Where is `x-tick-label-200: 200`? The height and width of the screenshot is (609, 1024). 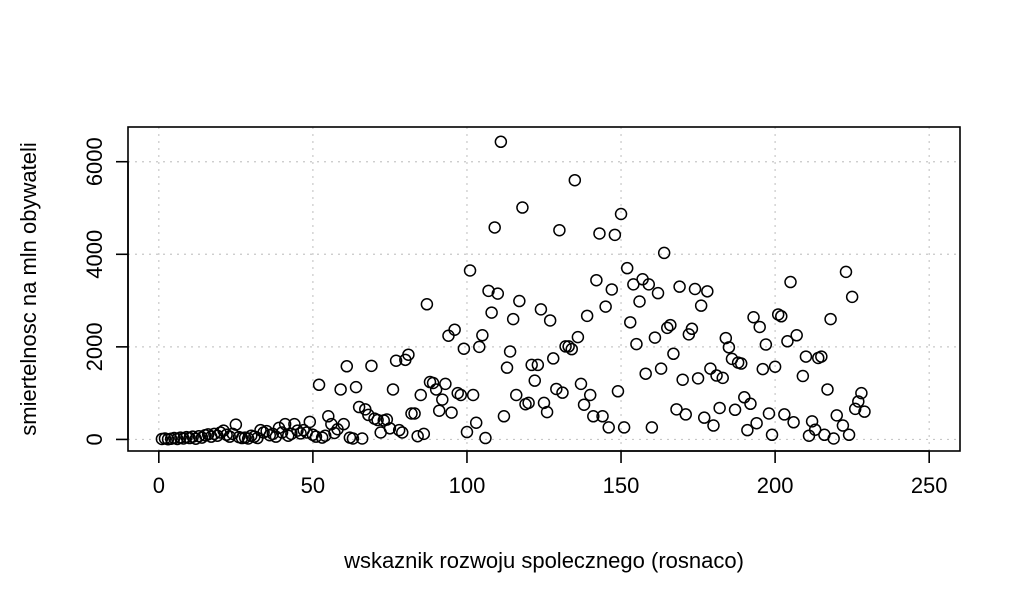
x-tick-label-200: 200 is located at coordinates (775, 485).